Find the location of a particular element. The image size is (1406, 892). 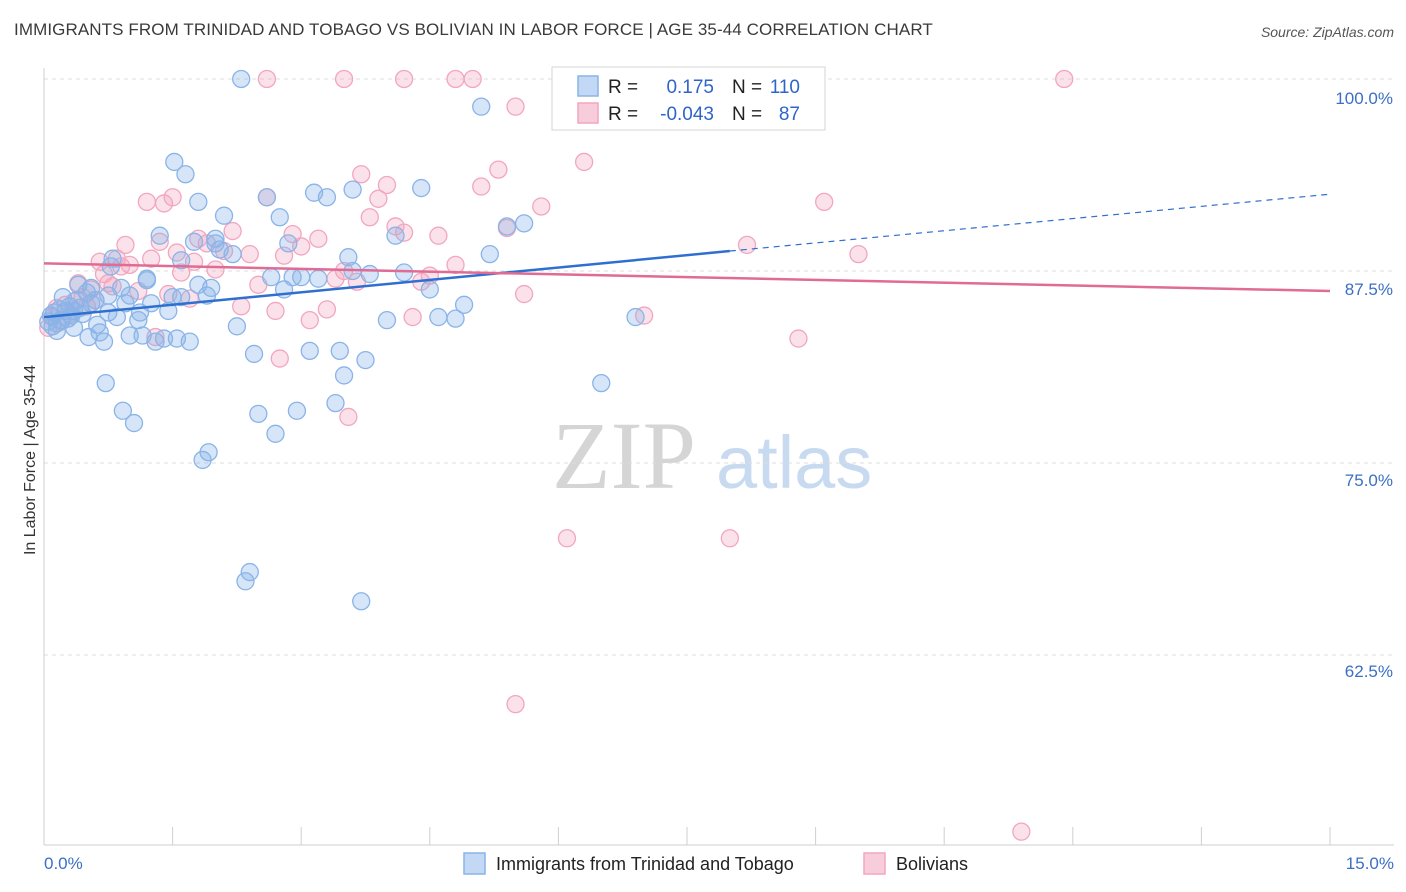

legend-n-value-2: 87 is located at coordinates (789, 114).